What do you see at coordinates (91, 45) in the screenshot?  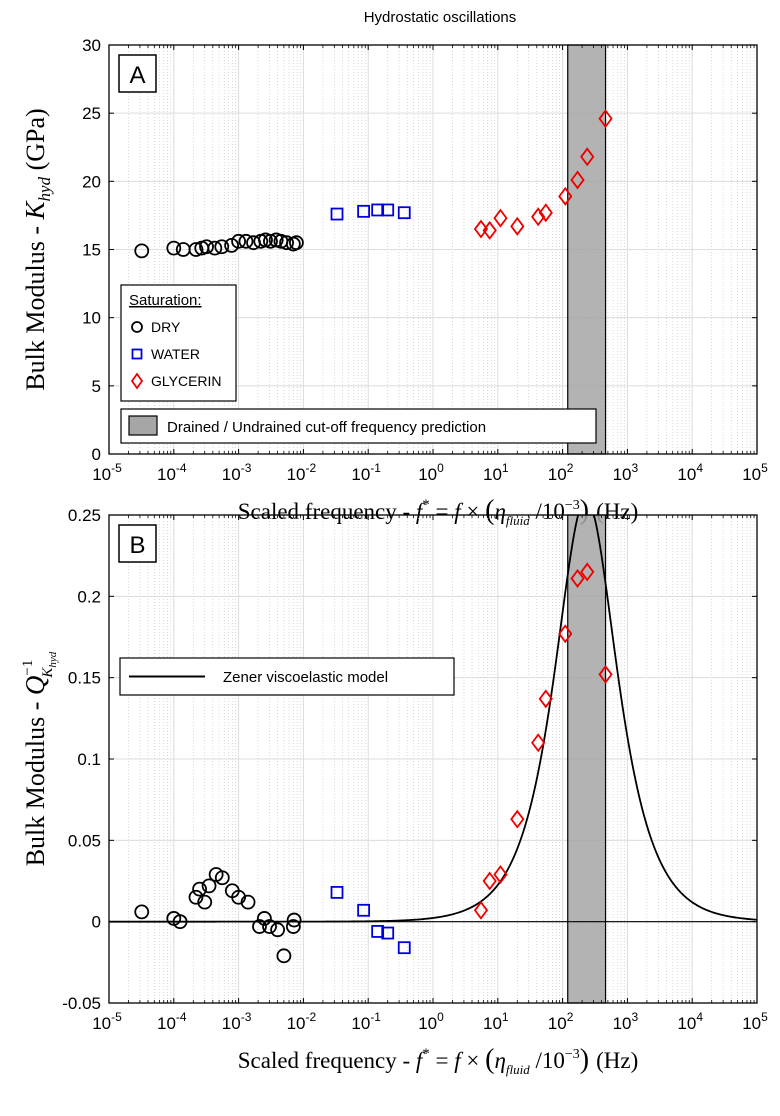 I see `y-tick-label: 30` at bounding box center [91, 45].